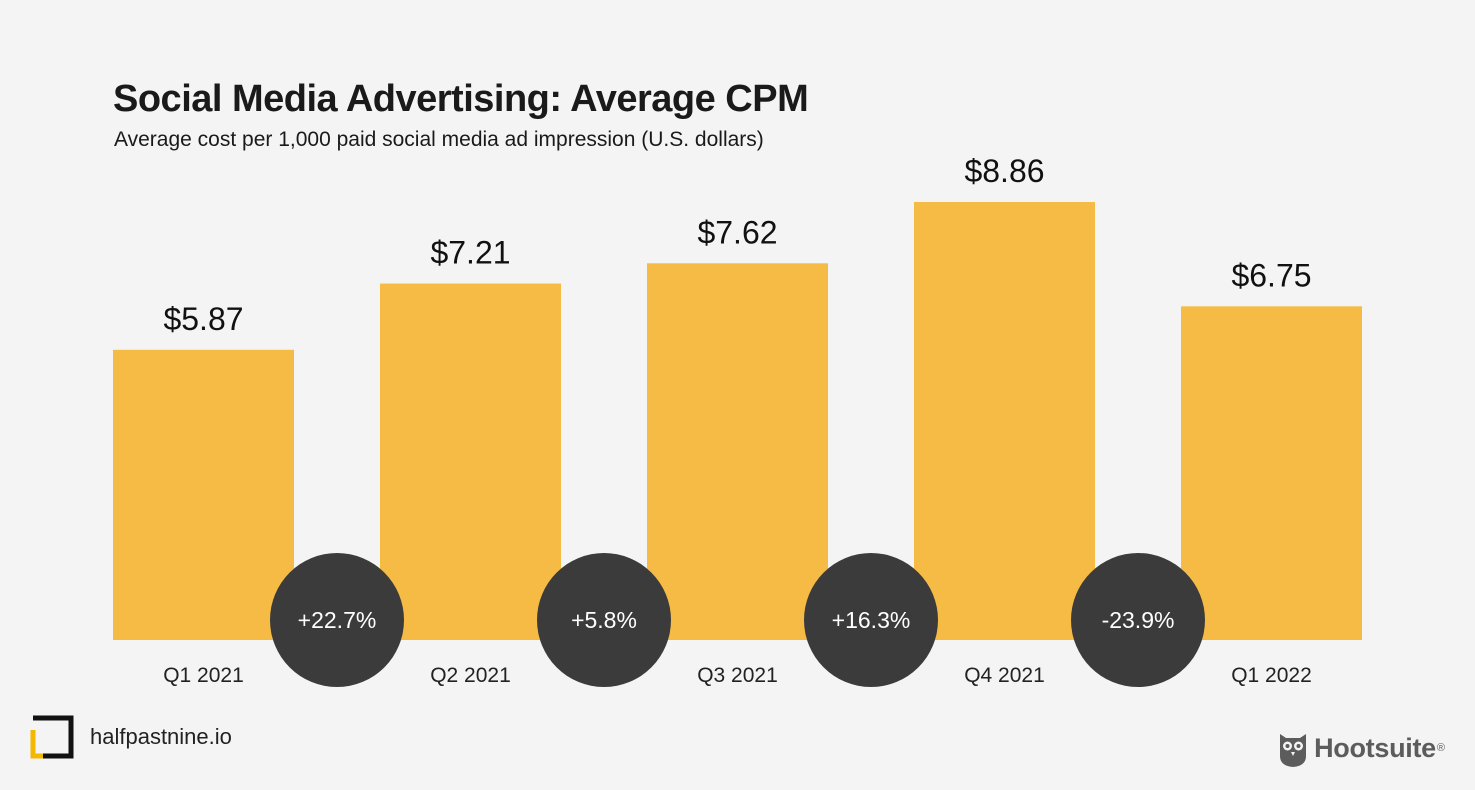  I want to click on x-tick-label: Q3 2021, so click(737, 675).